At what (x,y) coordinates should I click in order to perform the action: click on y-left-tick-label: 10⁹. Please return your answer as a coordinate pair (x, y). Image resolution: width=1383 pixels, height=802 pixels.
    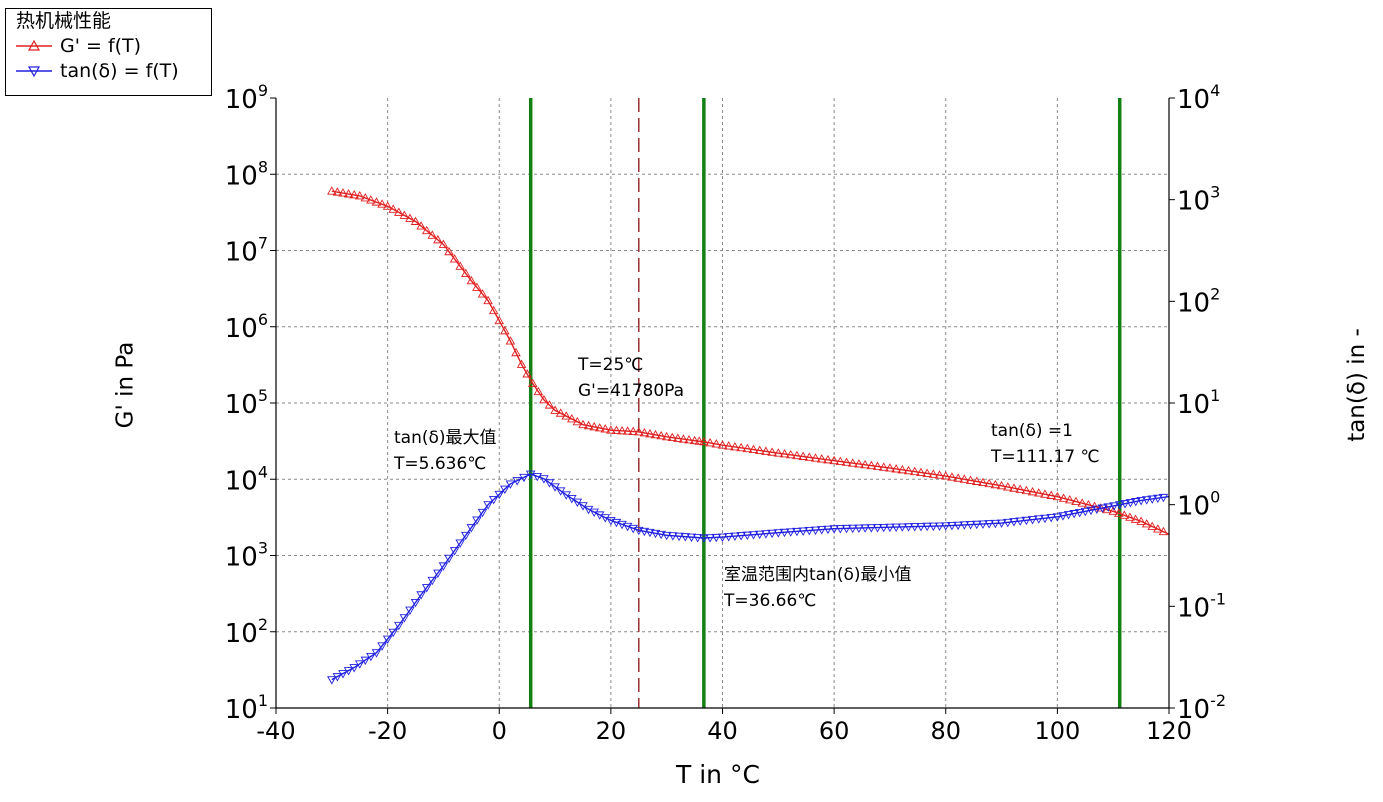
    Looking at the image, I should click on (246, 98).